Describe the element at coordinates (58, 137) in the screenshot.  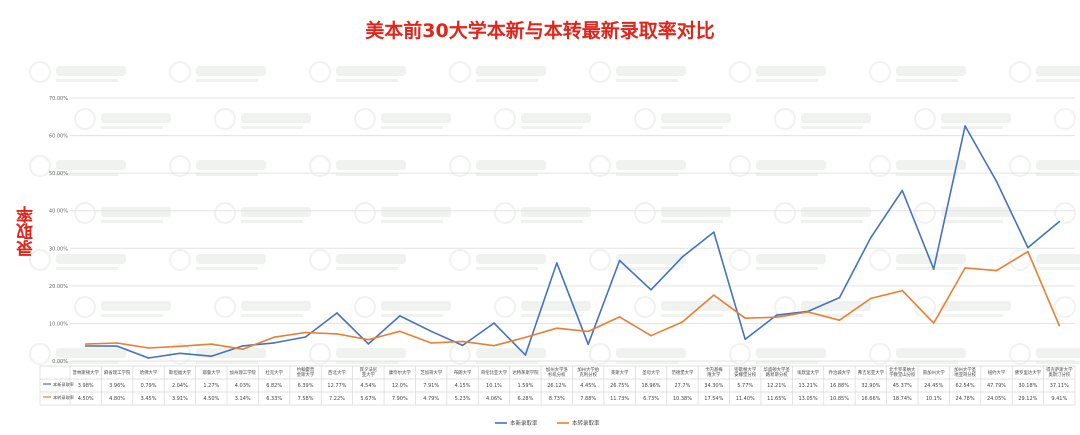
I see `y-tick-label: 60.00%` at that location.